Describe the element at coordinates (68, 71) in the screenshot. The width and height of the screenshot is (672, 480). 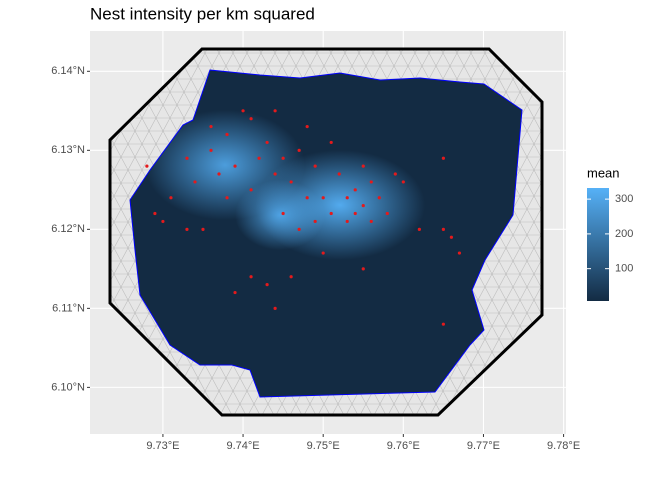
I see `y-tick-label: 6.14°N` at that location.